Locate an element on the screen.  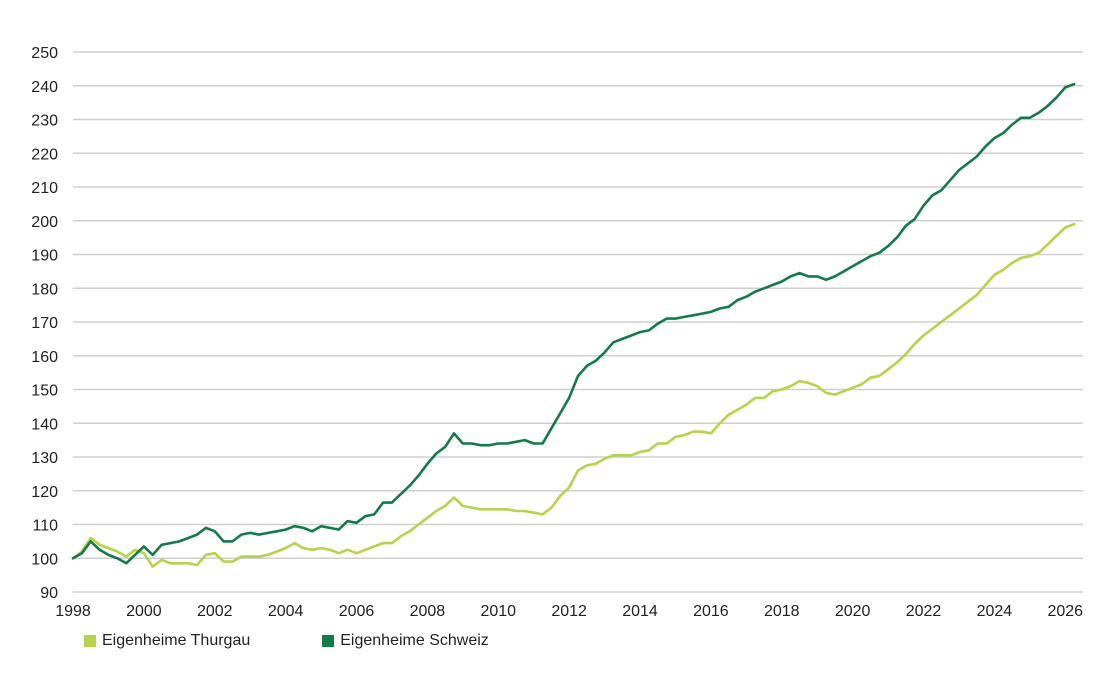
x-tick-label: 2006 is located at coordinates (357, 611).